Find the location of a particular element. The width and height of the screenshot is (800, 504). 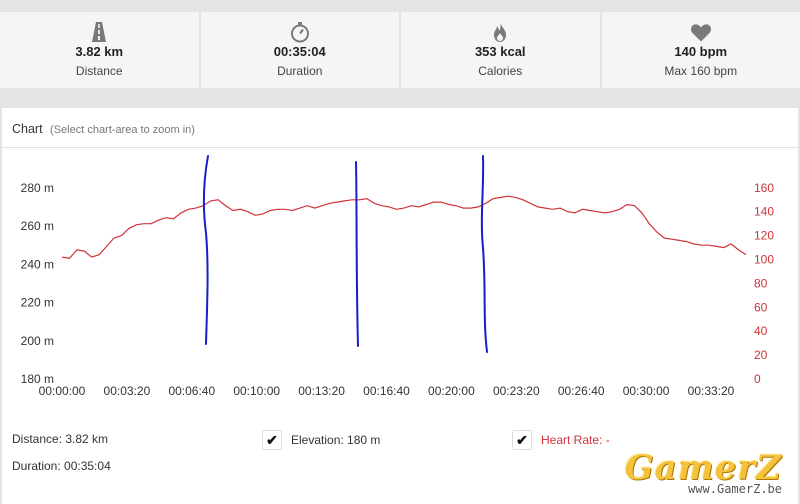

stat-duration: 00:35:04 Duration is located at coordinates (299, 50).